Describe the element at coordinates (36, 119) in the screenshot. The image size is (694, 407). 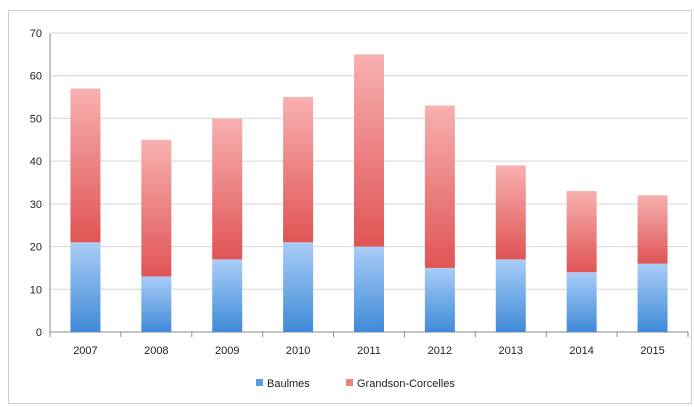
I see `y-tick-label: 50` at that location.